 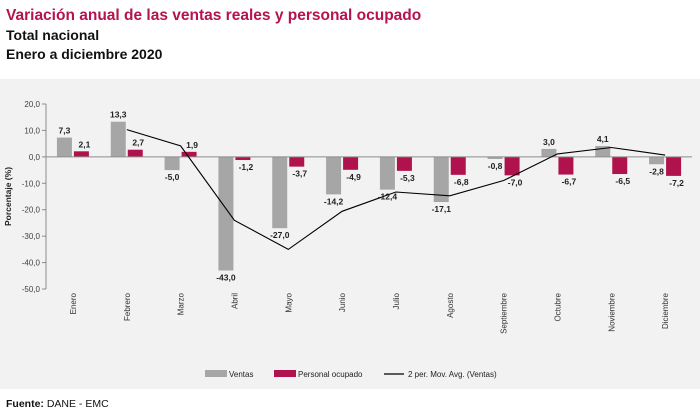 What do you see at coordinates (285, 373) in the screenshot?
I see `legend-swatch-personal-ocupado` at bounding box center [285, 373].